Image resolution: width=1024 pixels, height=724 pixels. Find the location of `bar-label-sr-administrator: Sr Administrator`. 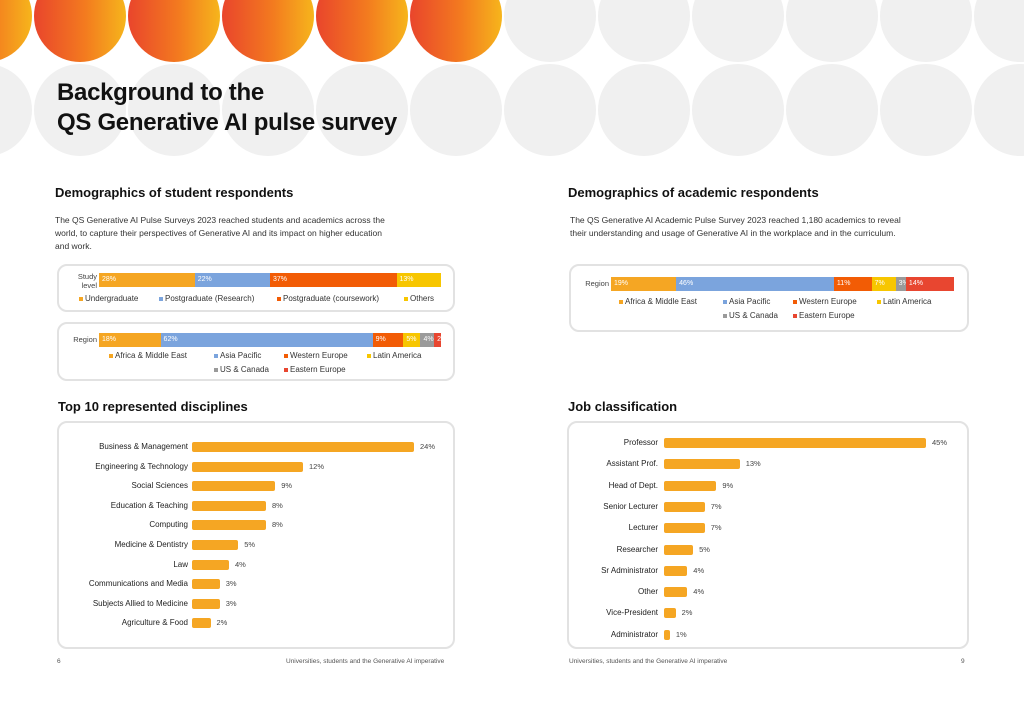

bar-label-sr-administrator: Sr Administrator is located at coordinates (629, 570).